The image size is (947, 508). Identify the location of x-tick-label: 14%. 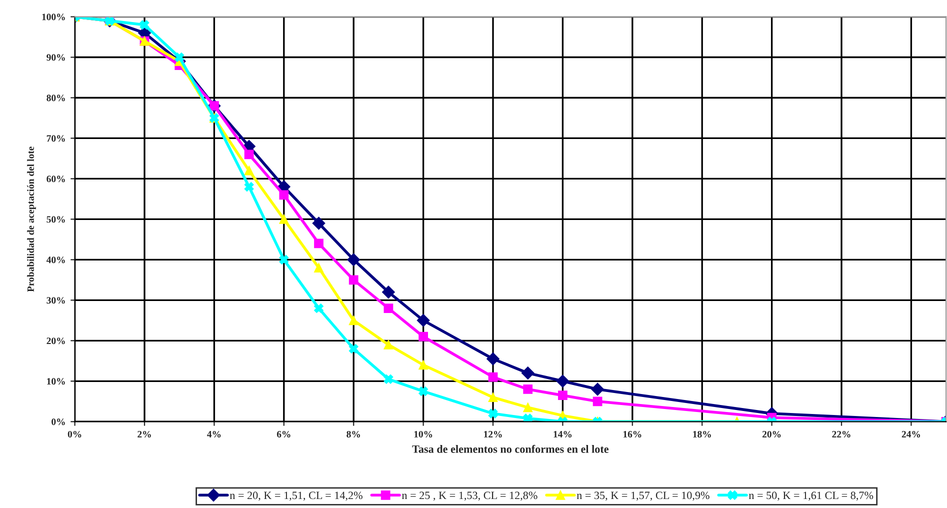
(563, 434).